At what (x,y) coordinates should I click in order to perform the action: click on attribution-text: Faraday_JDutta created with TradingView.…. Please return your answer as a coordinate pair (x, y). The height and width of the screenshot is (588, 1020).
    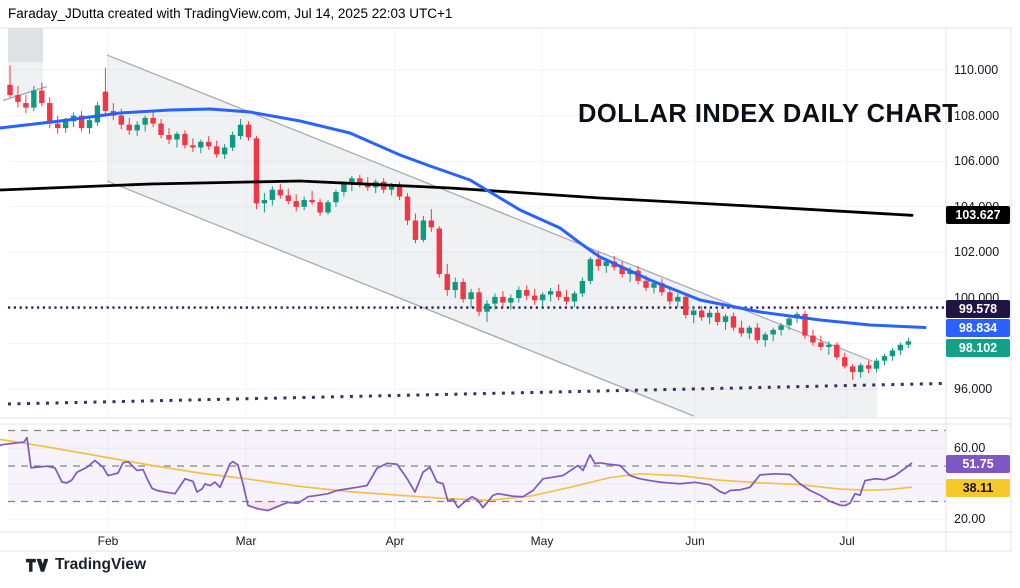
    Looking at the image, I should click on (230, 13).